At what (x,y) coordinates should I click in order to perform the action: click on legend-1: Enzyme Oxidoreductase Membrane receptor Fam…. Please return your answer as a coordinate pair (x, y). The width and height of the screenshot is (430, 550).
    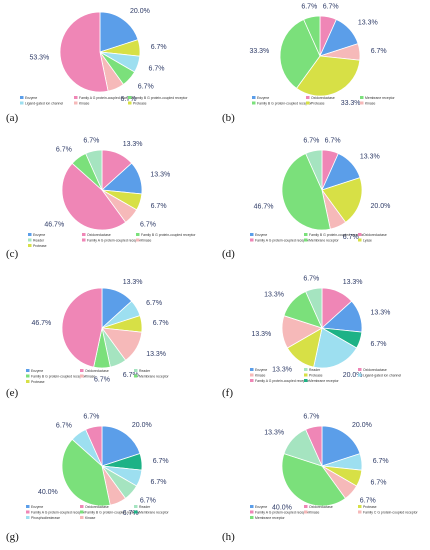
    Looking at the image, I should click on (323, 101).